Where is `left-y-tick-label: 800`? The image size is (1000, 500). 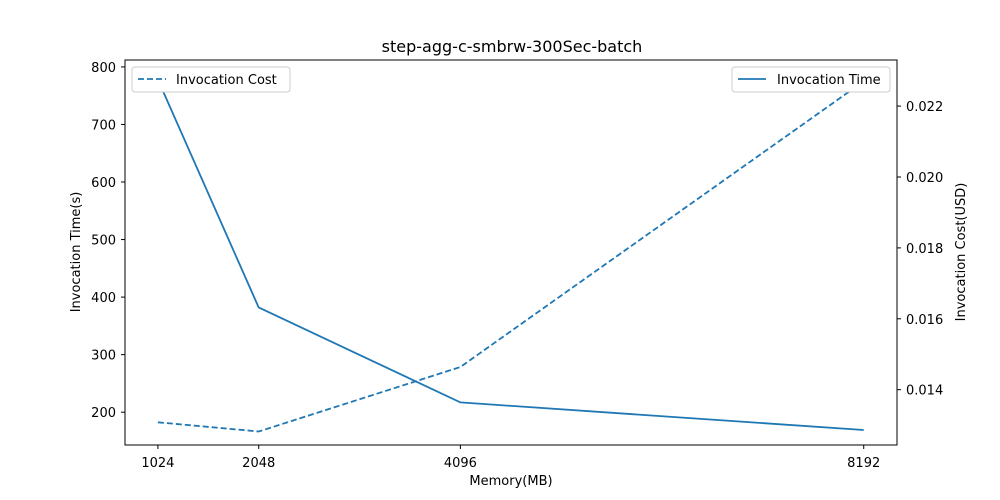
left-y-tick-label: 800 is located at coordinates (103, 68).